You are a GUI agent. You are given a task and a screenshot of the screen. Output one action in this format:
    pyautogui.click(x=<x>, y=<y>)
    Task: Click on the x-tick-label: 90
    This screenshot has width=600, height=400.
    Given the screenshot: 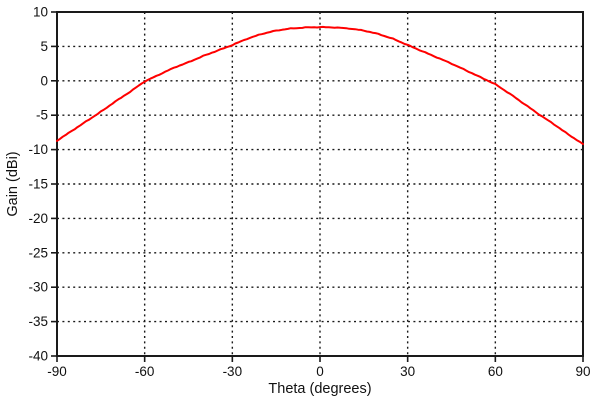 What is the action you would take?
    pyautogui.click(x=582, y=371)
    